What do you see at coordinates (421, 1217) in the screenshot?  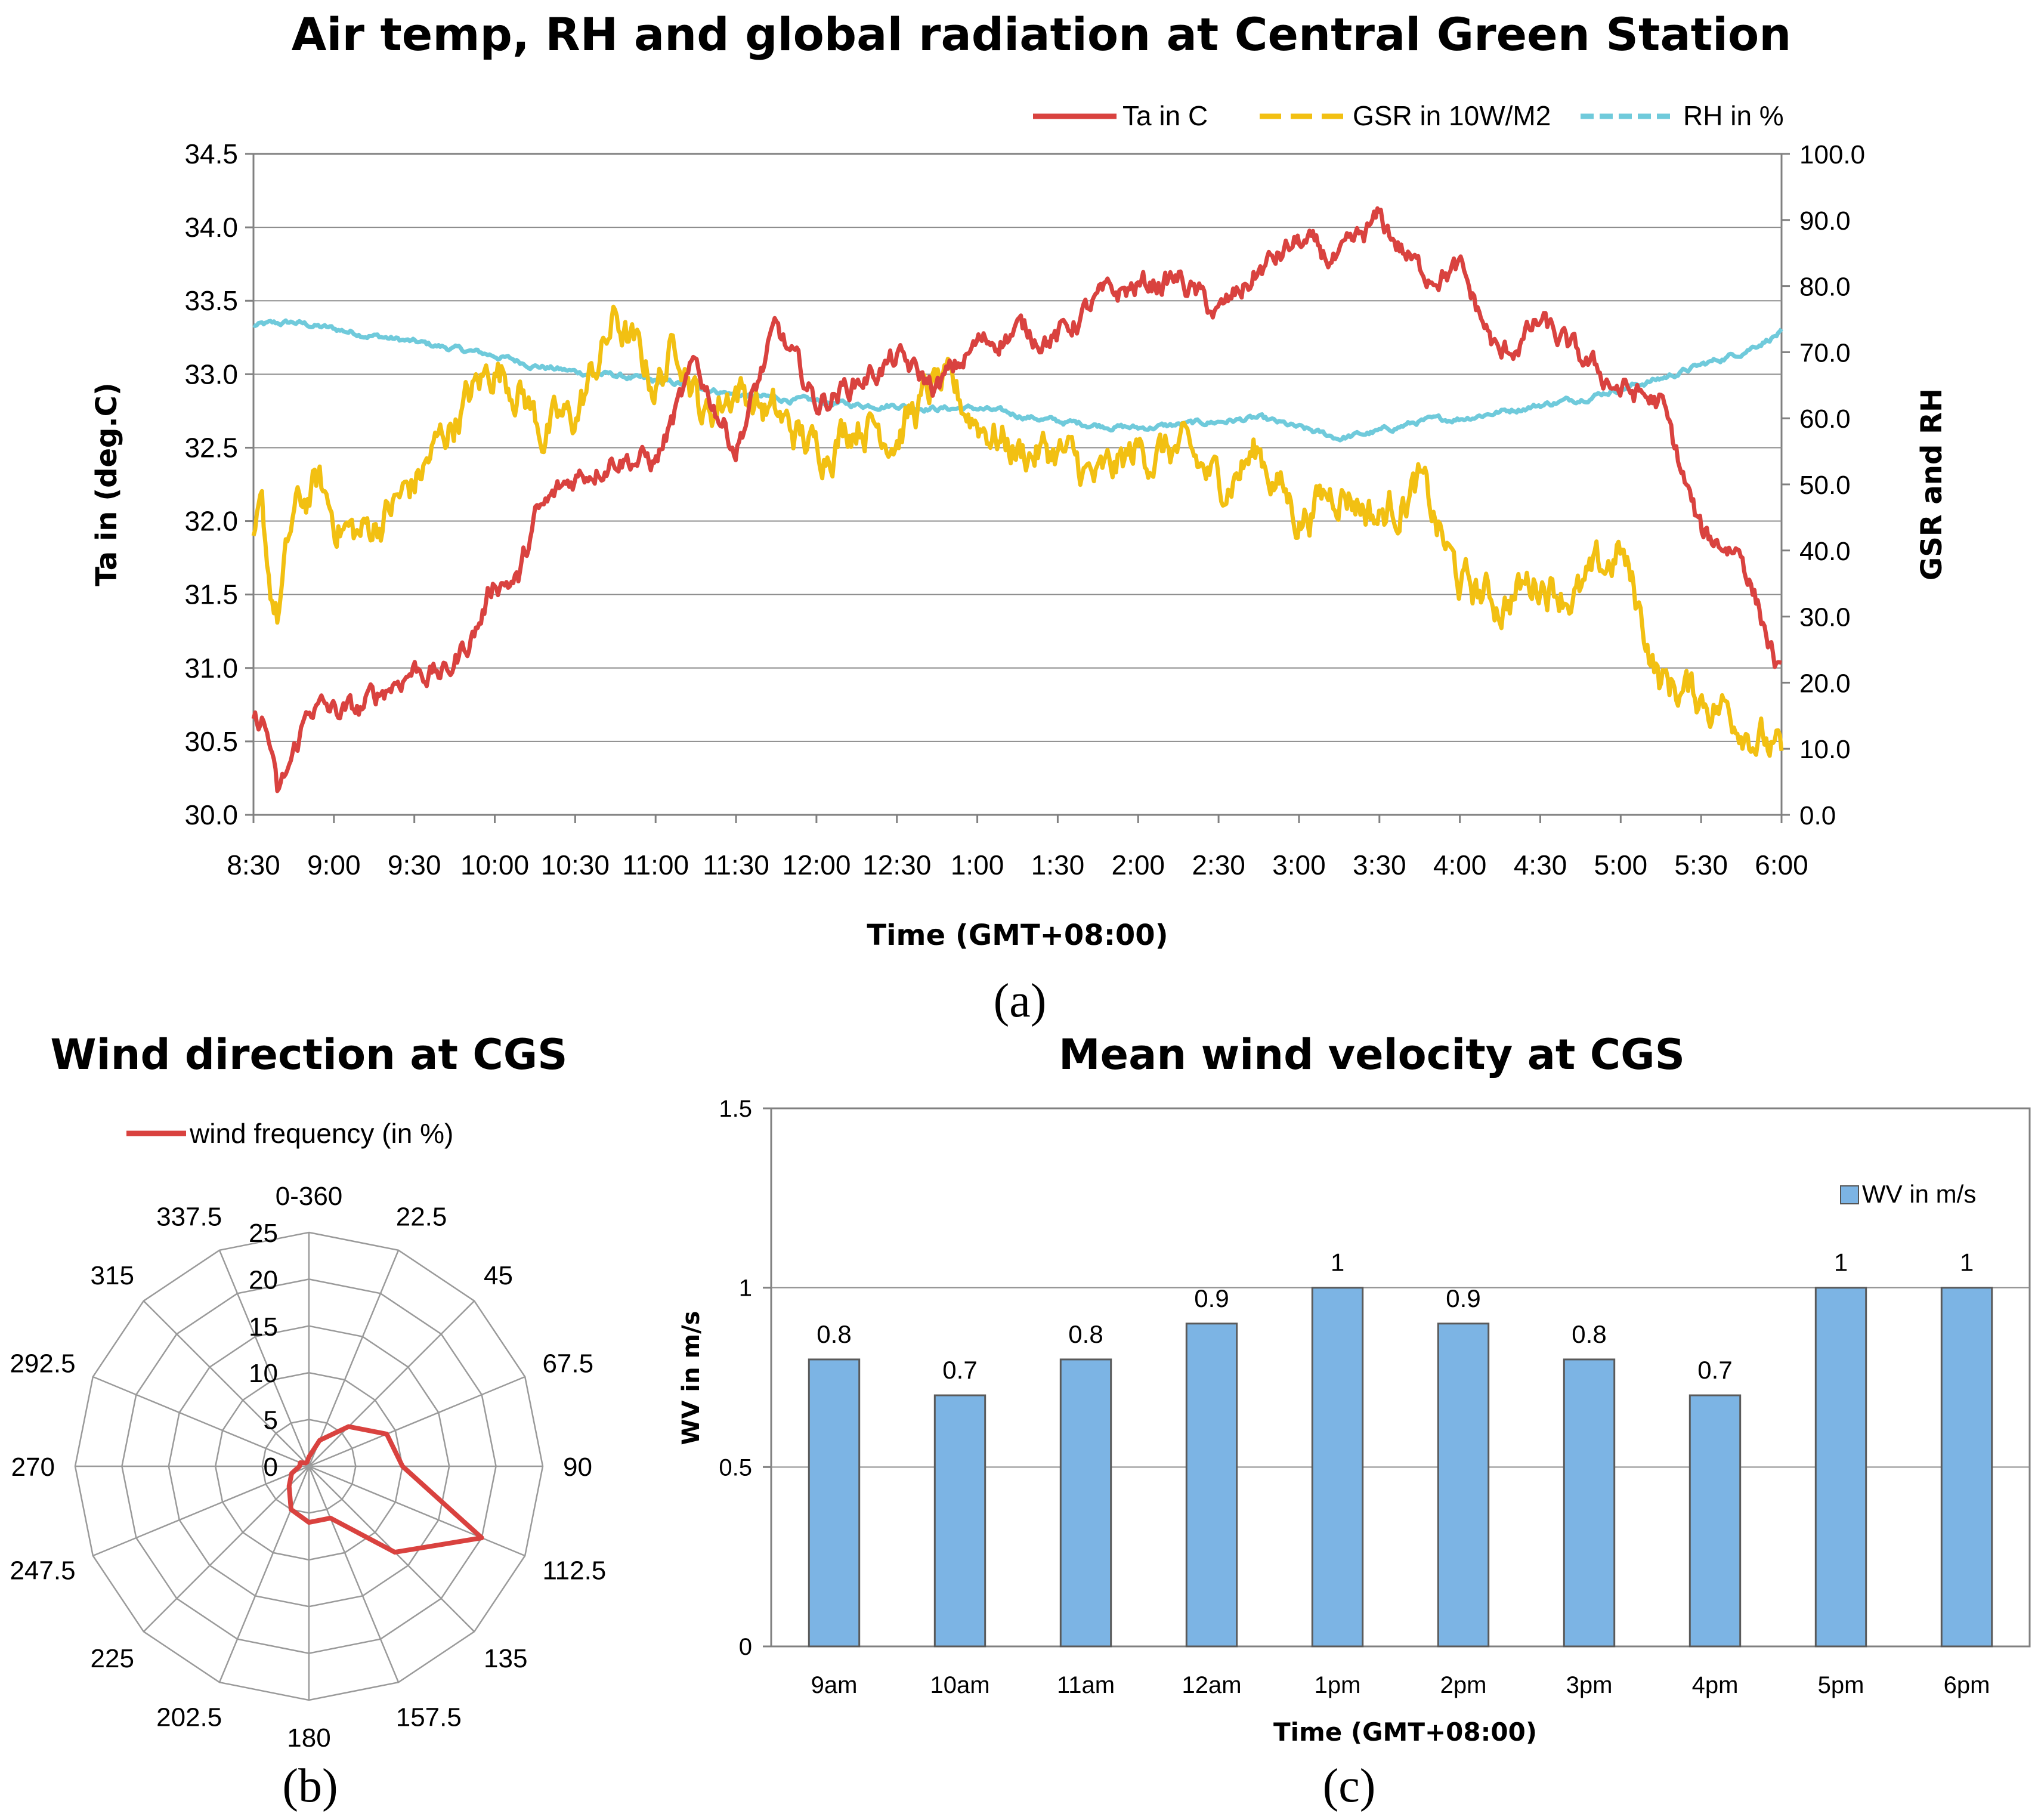 I see `direction-label: 22.5` at bounding box center [421, 1217].